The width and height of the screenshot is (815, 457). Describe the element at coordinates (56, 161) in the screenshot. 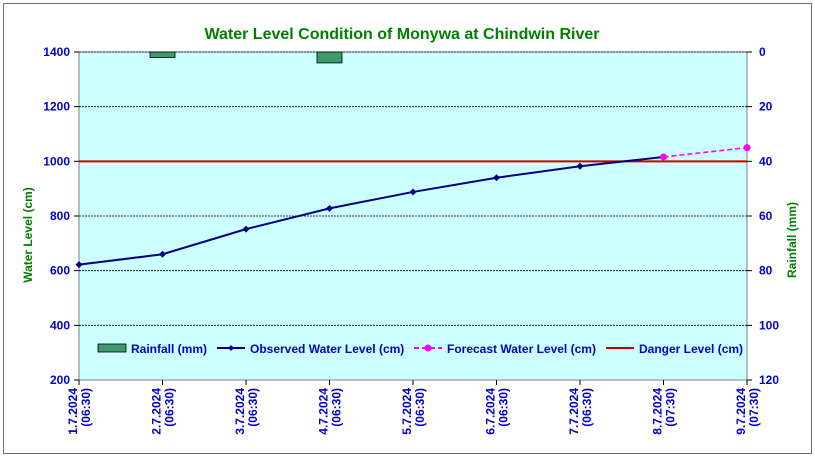

I see `y-tick-label: 1000` at that location.